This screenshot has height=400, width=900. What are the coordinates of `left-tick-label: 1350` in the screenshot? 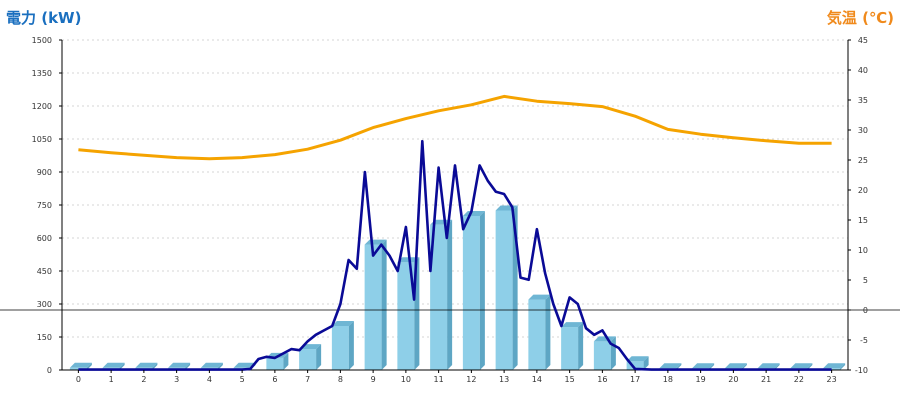 It's located at (42, 73).